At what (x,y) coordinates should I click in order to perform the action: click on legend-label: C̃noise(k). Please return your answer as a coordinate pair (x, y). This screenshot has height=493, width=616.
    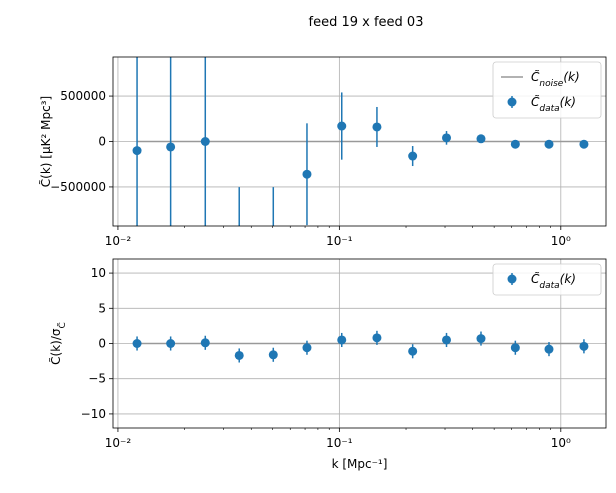
    Looking at the image, I should click on (555, 79).